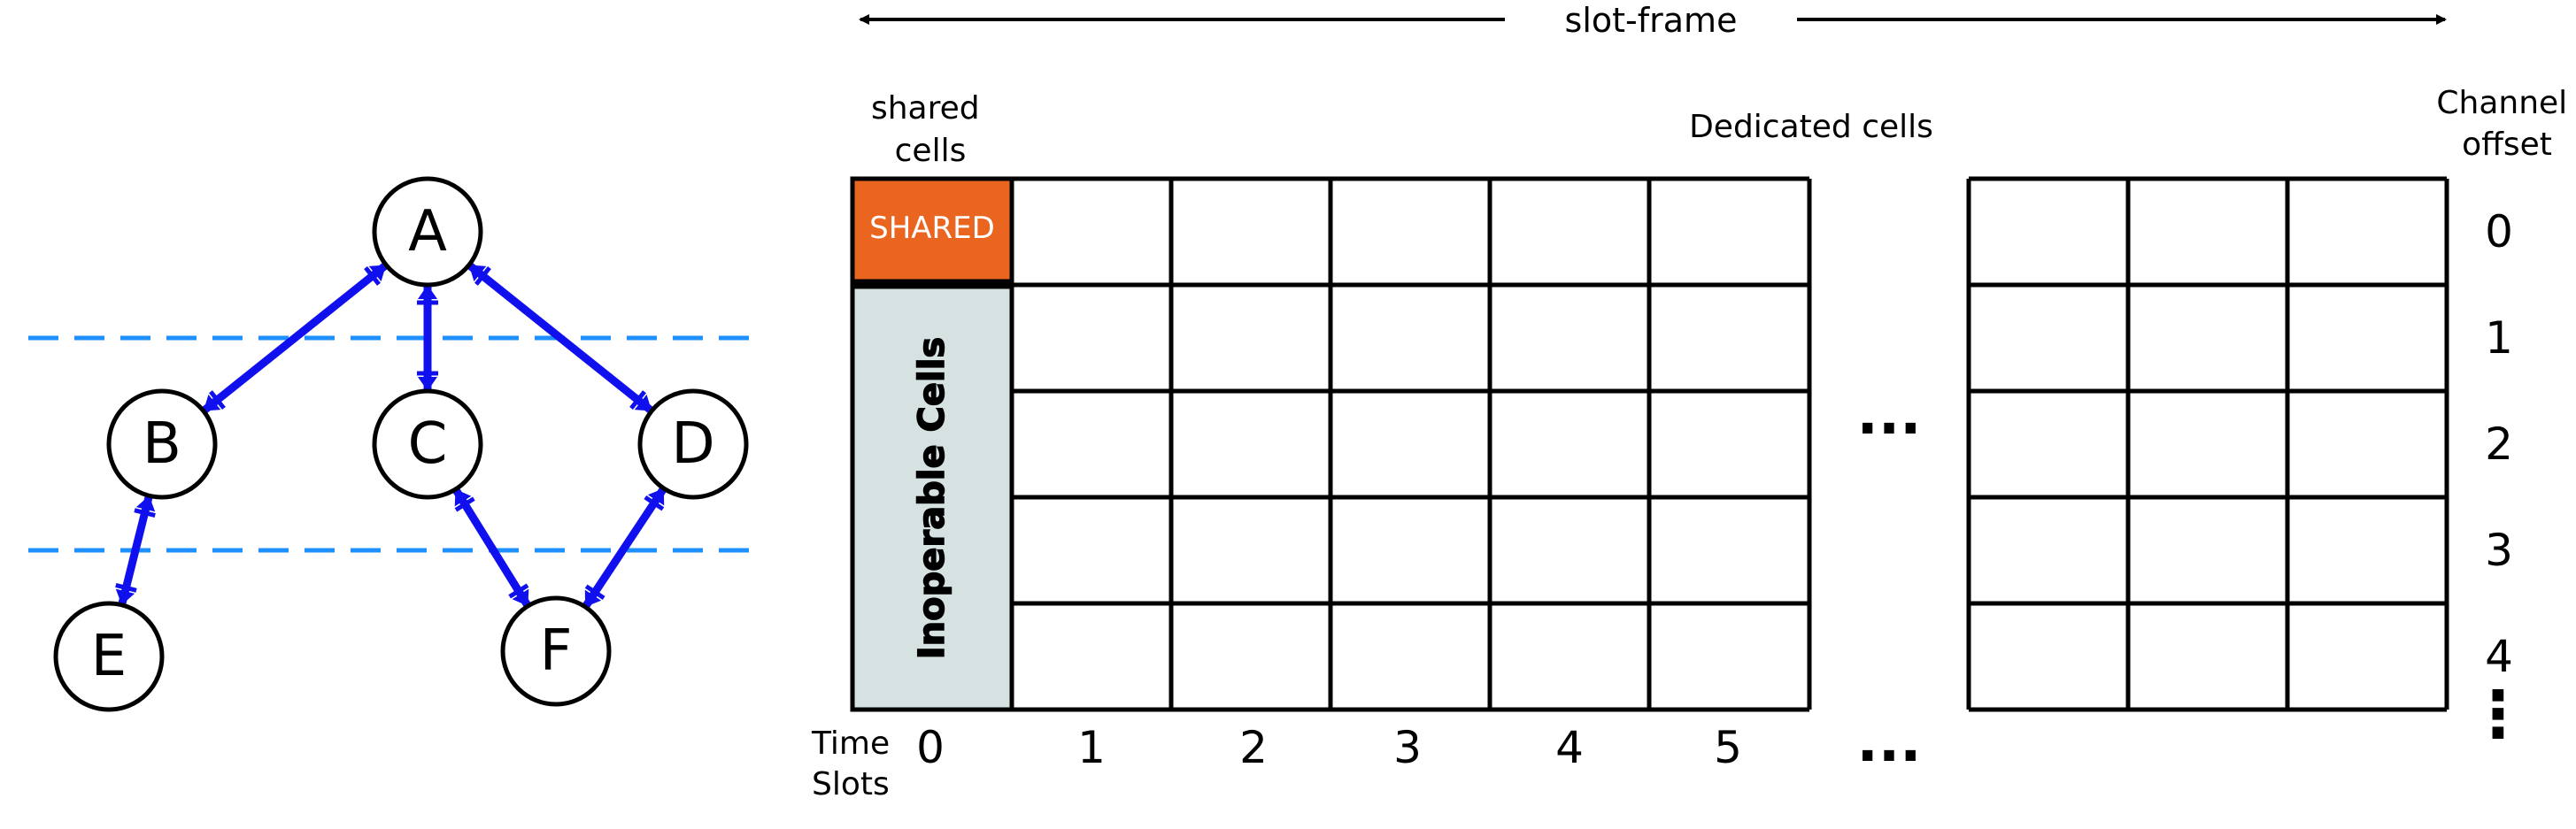 The image size is (2576, 829). I want to click on node-a-label: A, so click(427, 232).